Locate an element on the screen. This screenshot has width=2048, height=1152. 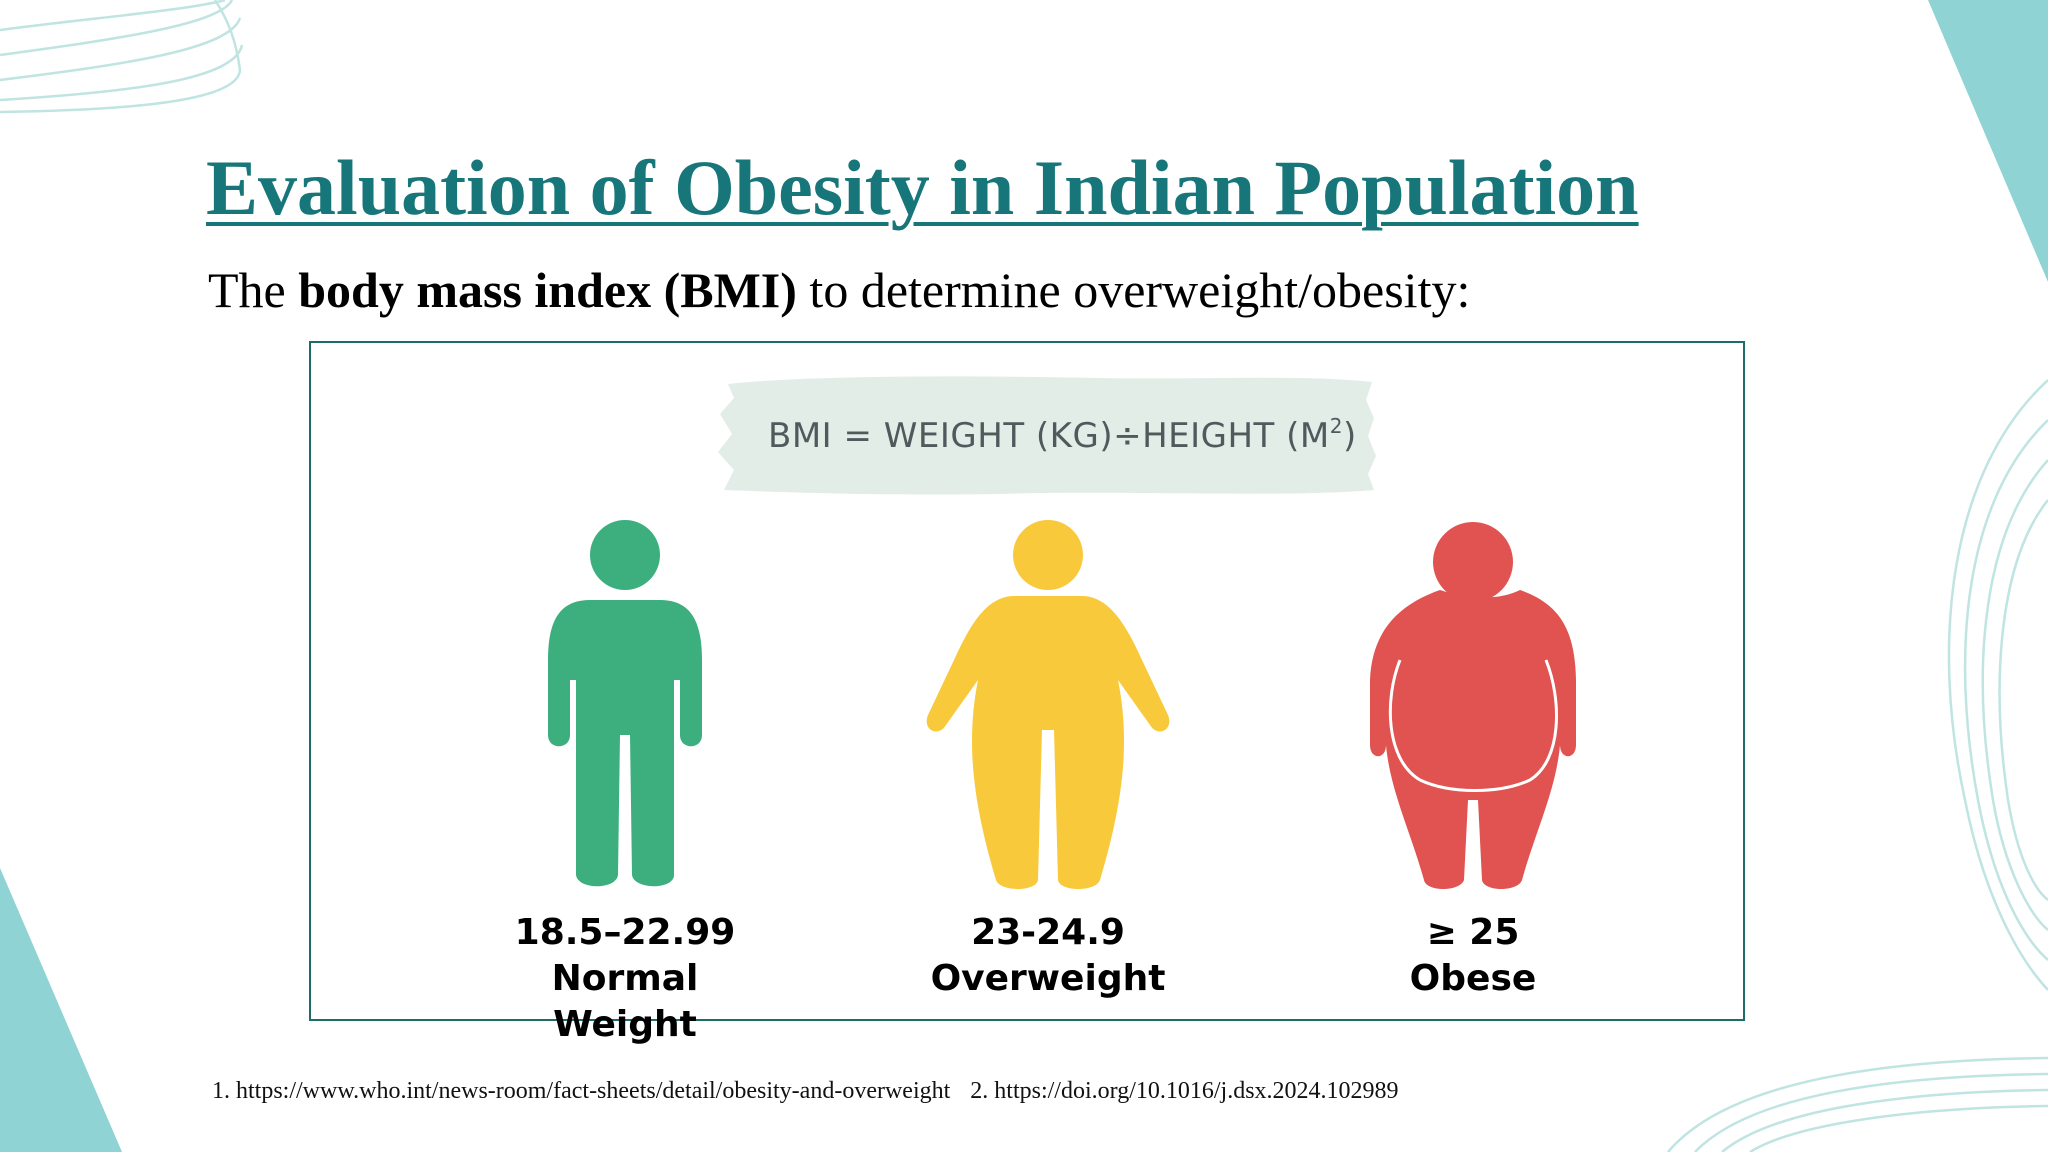
bottom-left-corner-shape is located at coordinates (61, 1010).